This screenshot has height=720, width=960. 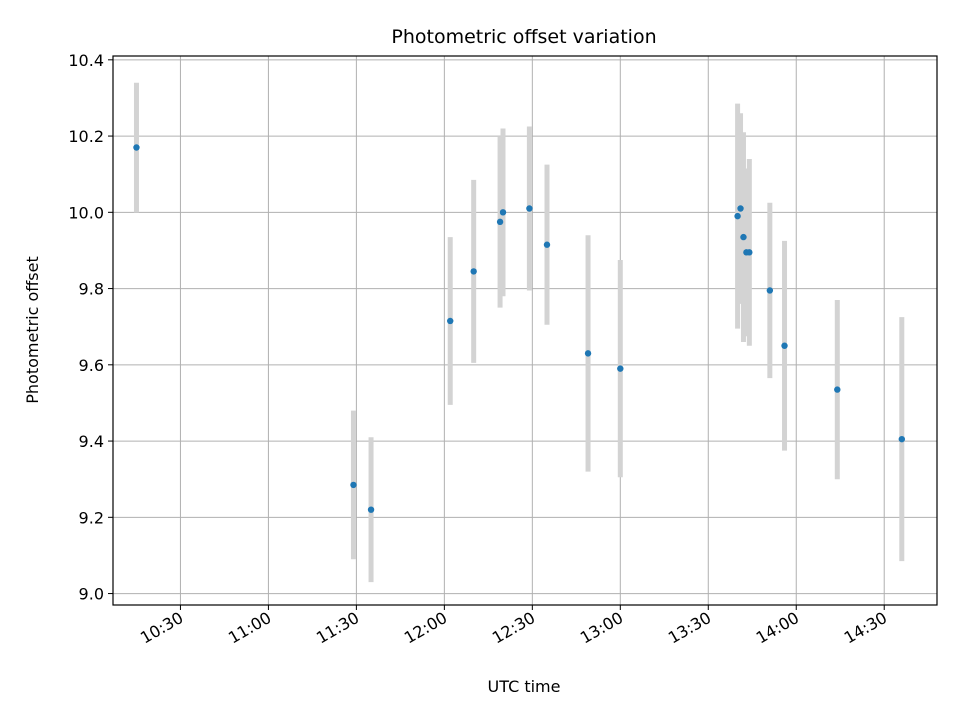 I want to click on y-tick-label: 10.4, so click(x=86, y=60).